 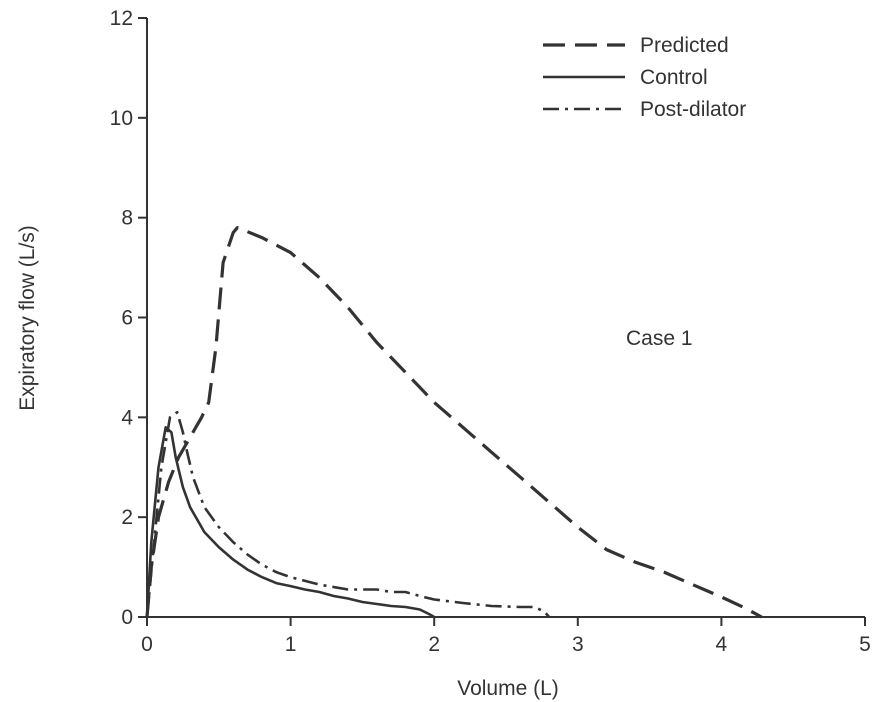 I want to click on x-tick-label: 1, so click(x=291, y=644).